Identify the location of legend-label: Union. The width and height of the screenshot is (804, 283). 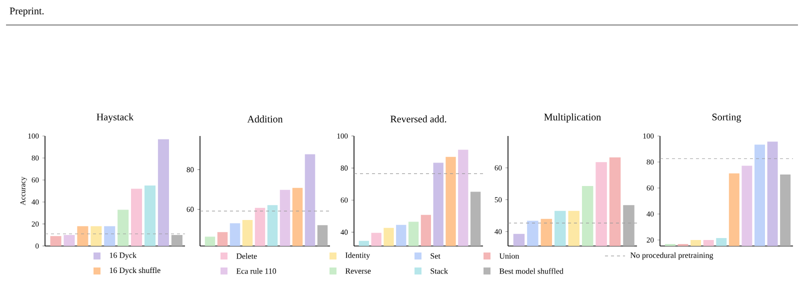
(509, 256).